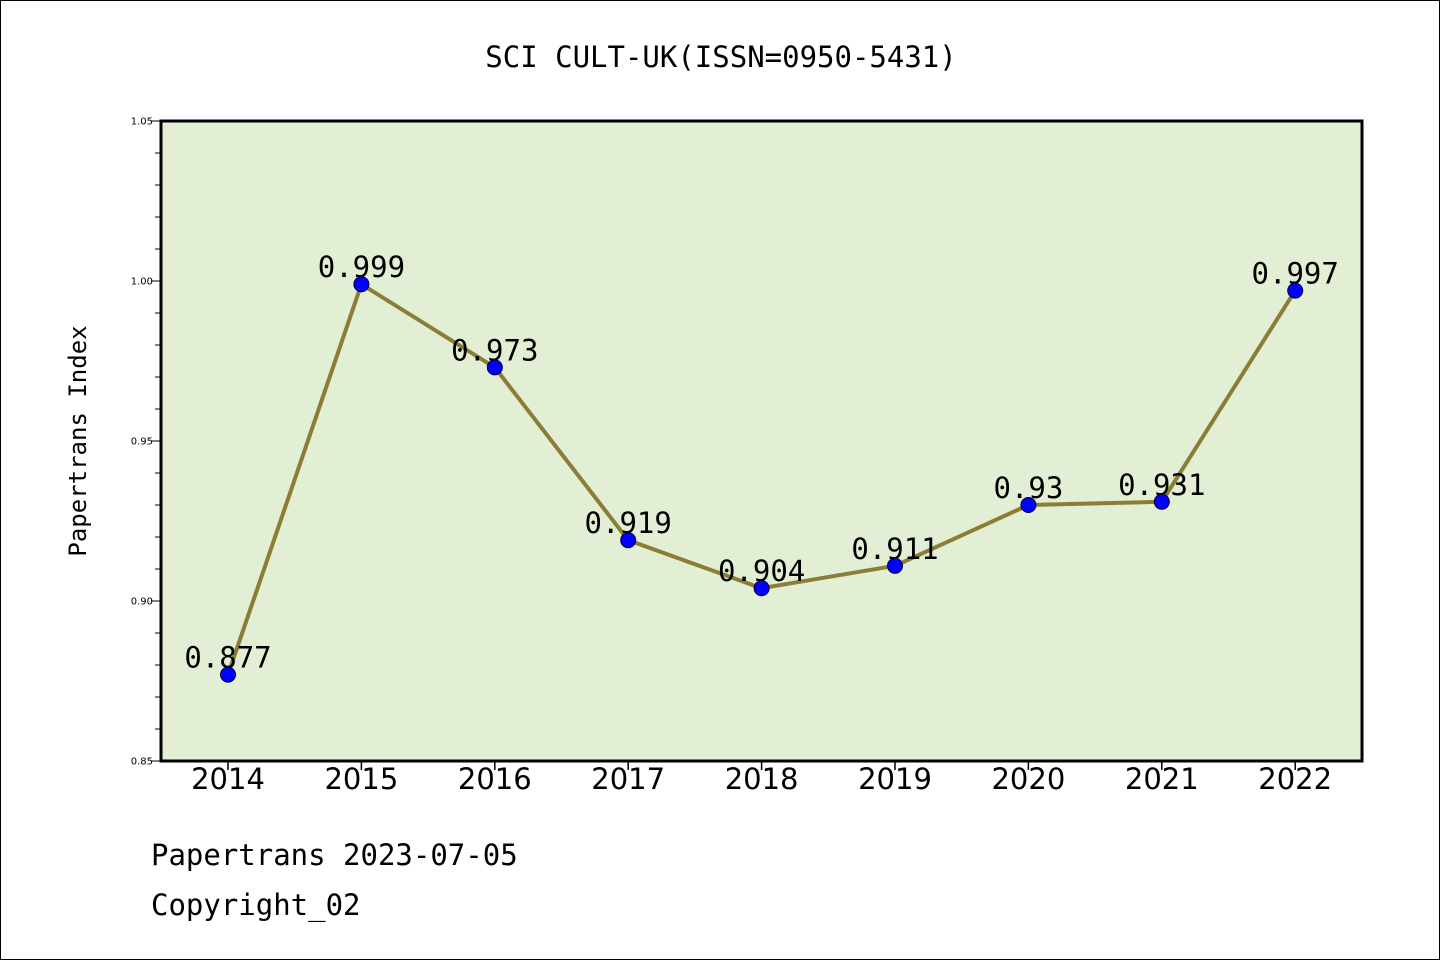  I want to click on x-tick-label: 2017, so click(628, 779).